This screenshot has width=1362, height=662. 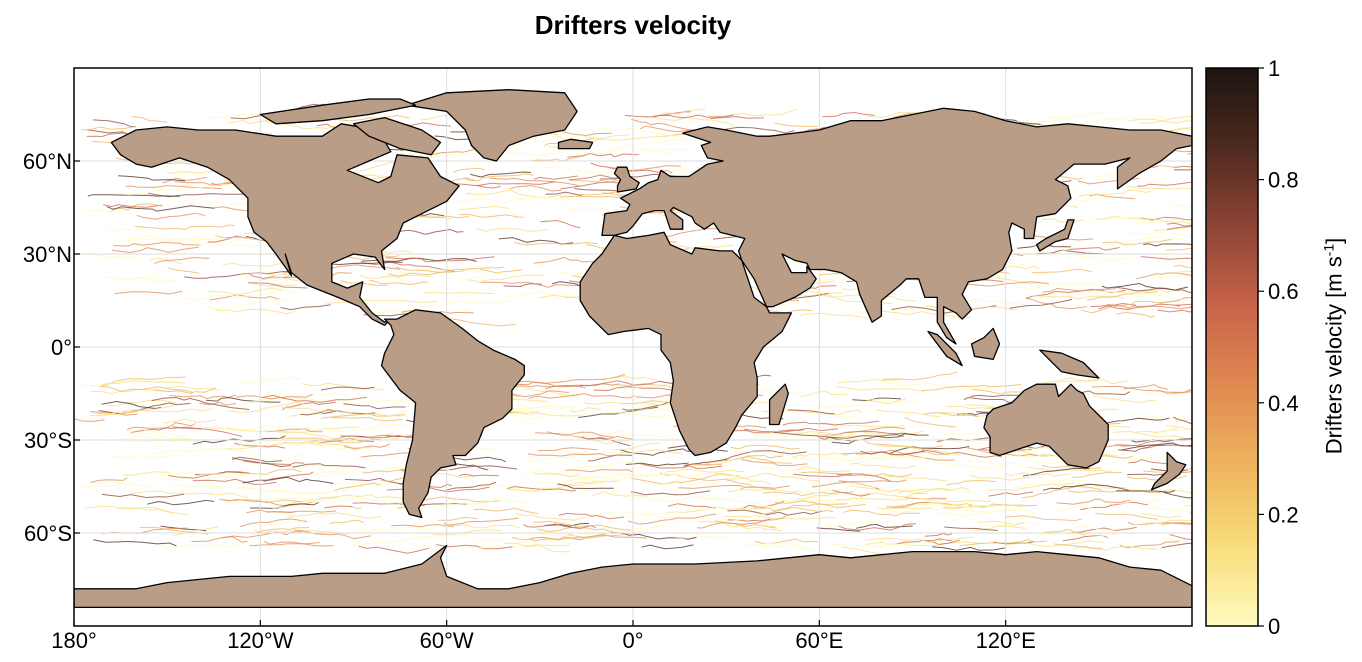 What do you see at coordinates (633, 25) in the screenshot?
I see `map-title: Drifters velocity` at bounding box center [633, 25].